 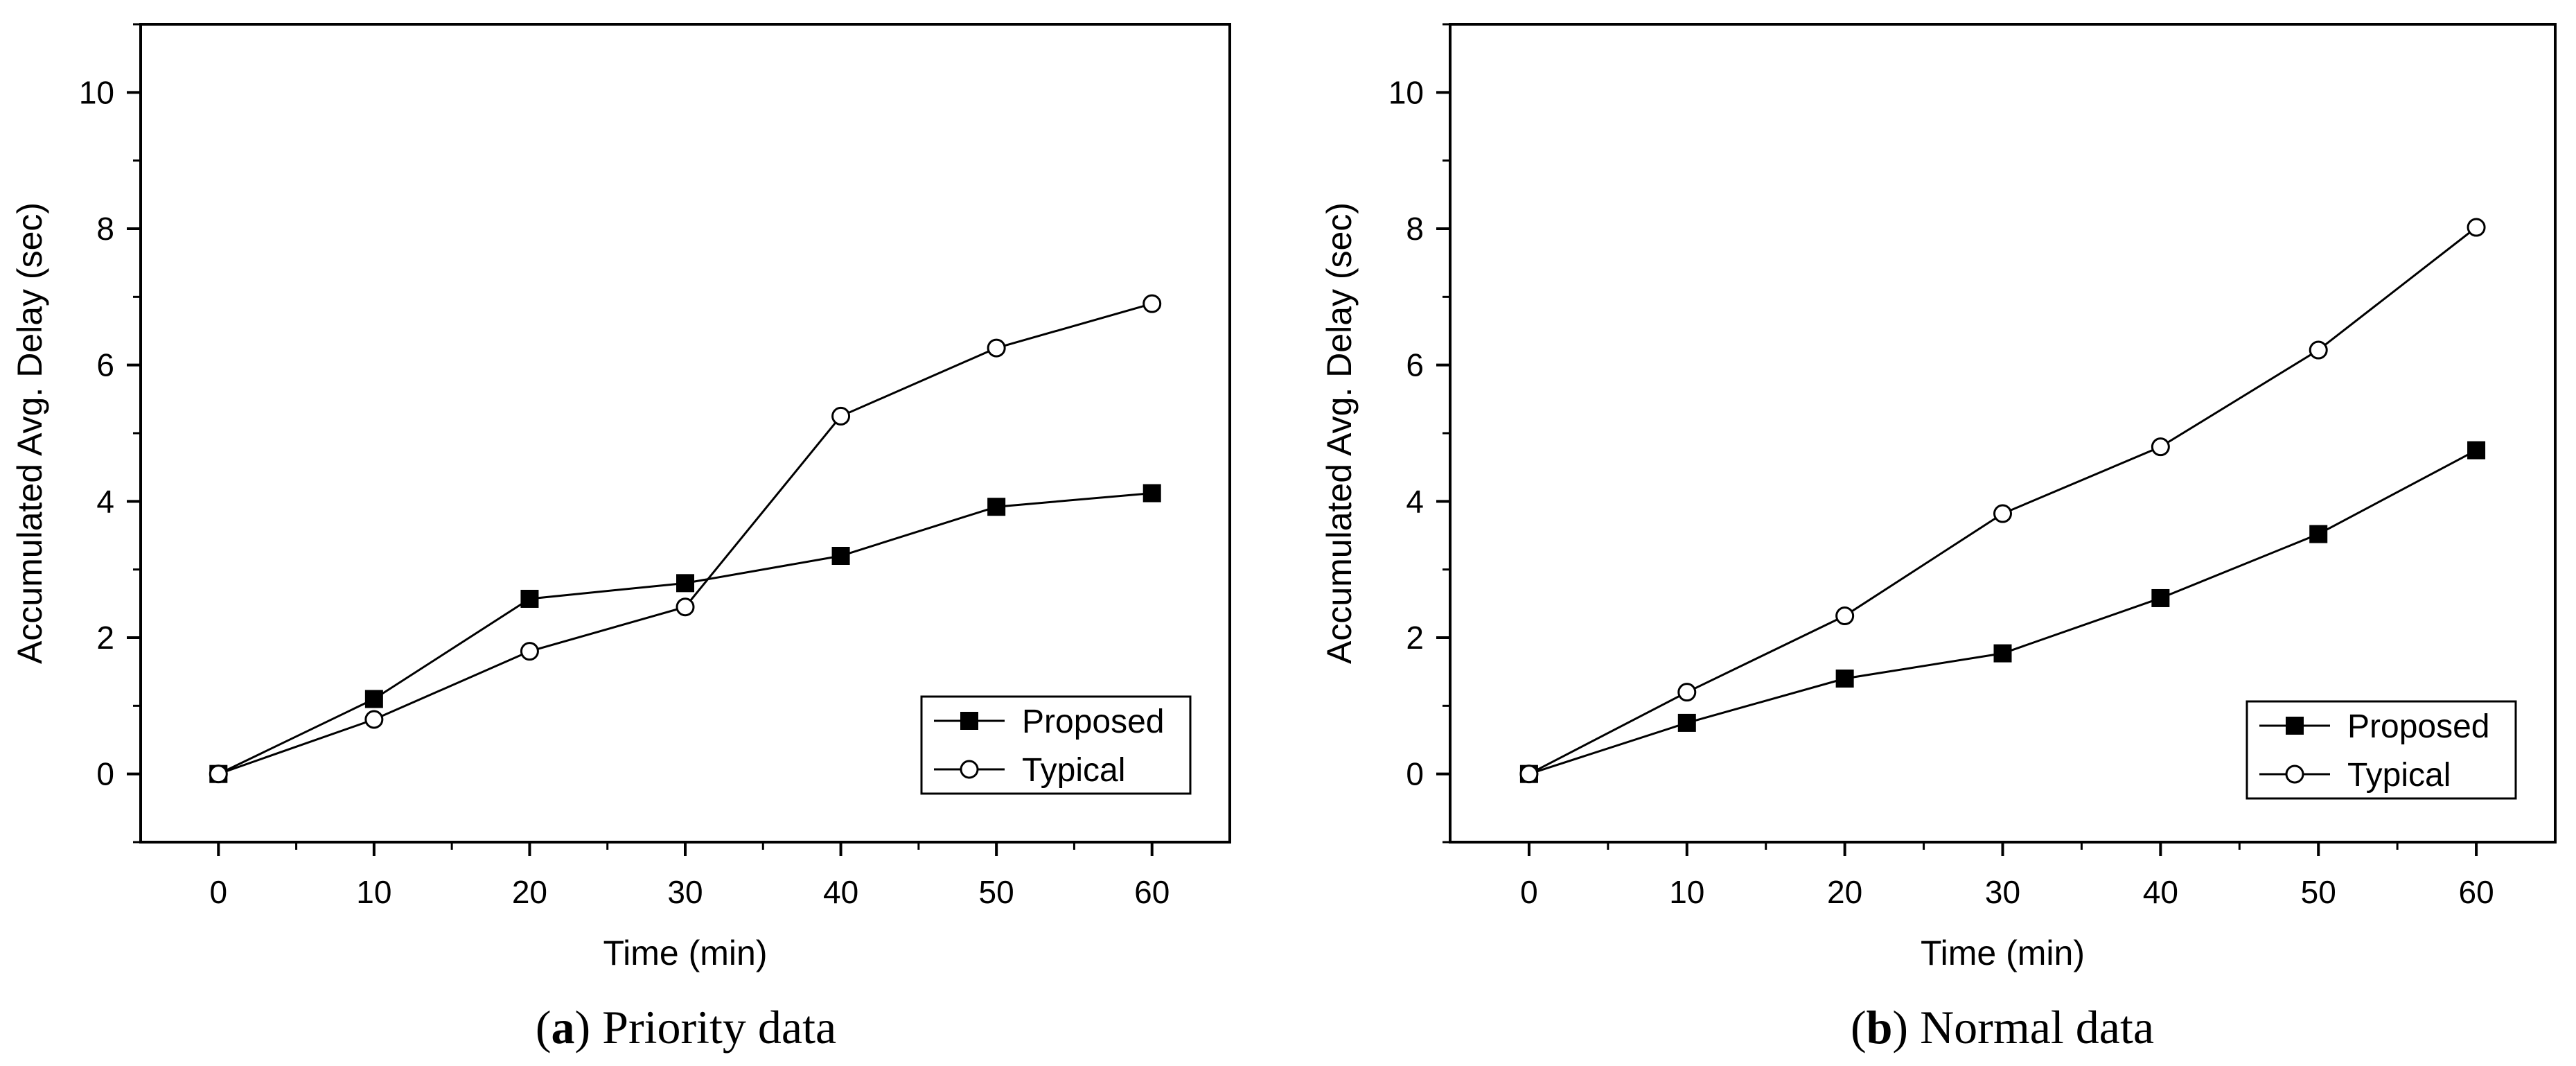 I want to click on caption-text: Normal data, so click(x=2031, y=1027).